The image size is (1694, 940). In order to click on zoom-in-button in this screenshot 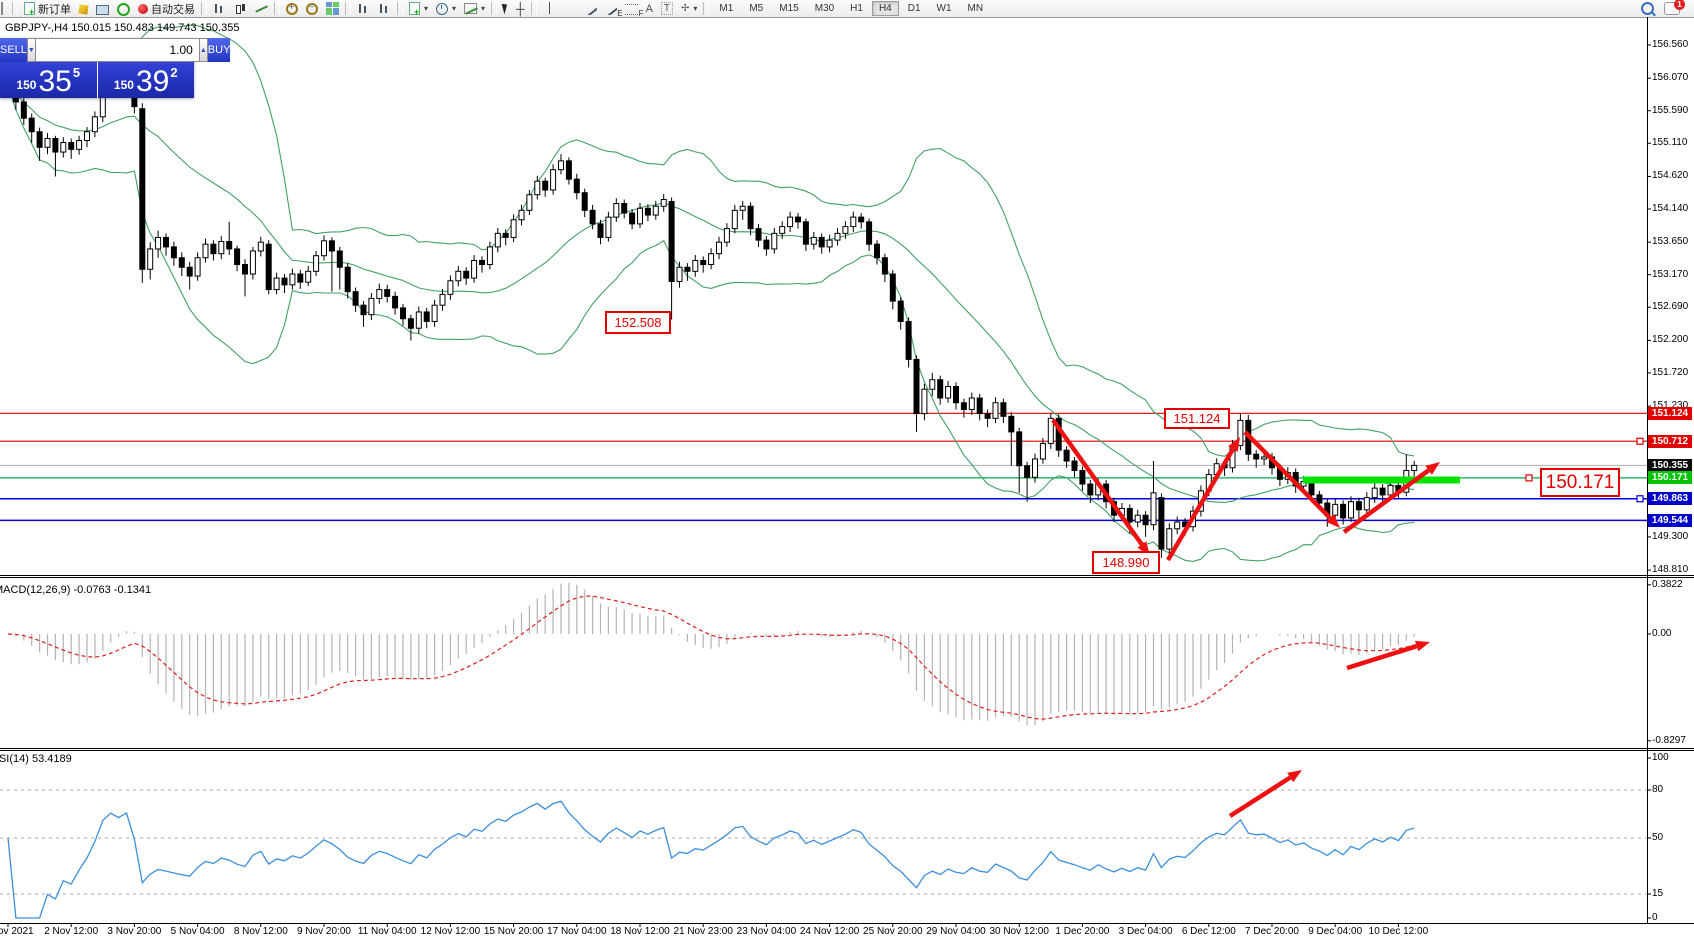, I will do `click(292, 8)`.